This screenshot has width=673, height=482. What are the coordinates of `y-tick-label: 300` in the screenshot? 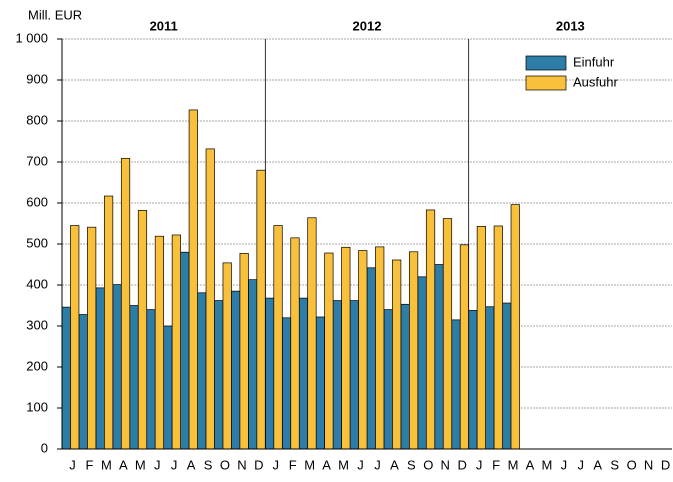 It's located at (37, 324).